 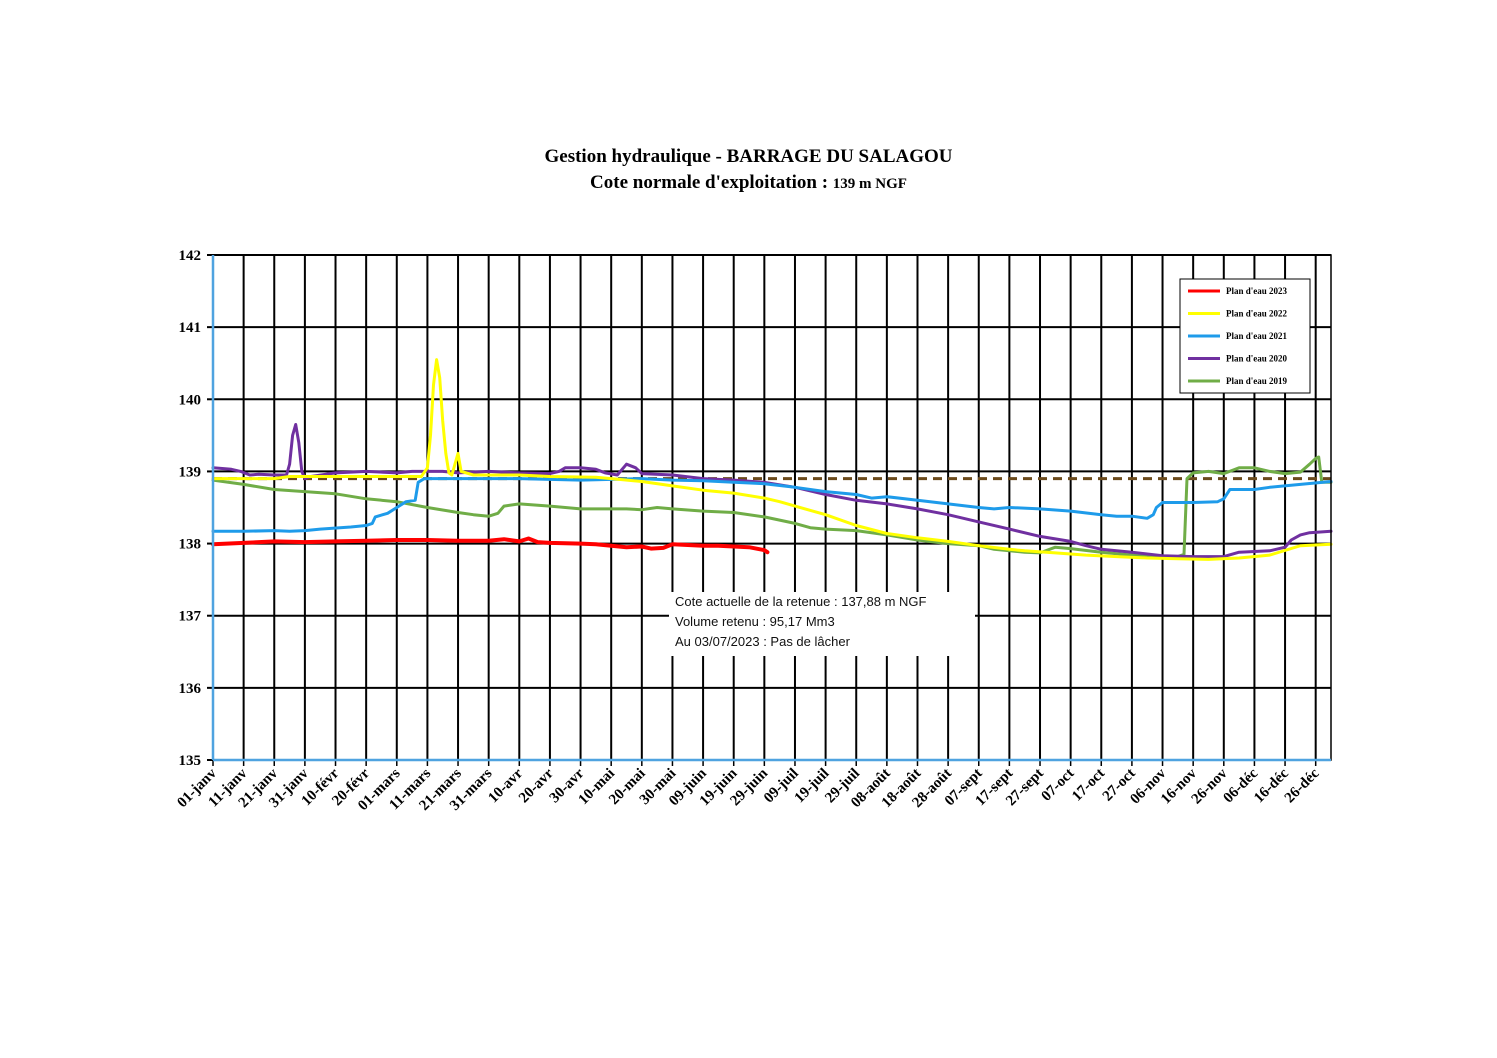 I want to click on legend-label-2020: Plan d'eau 2020, so click(x=1257, y=359).